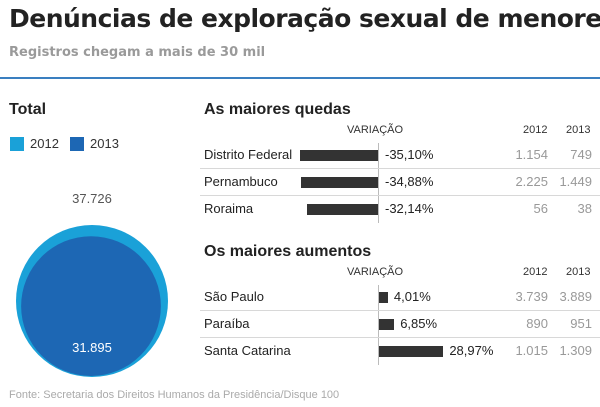  I want to click on legend-swatch-2012, so click(17, 144).